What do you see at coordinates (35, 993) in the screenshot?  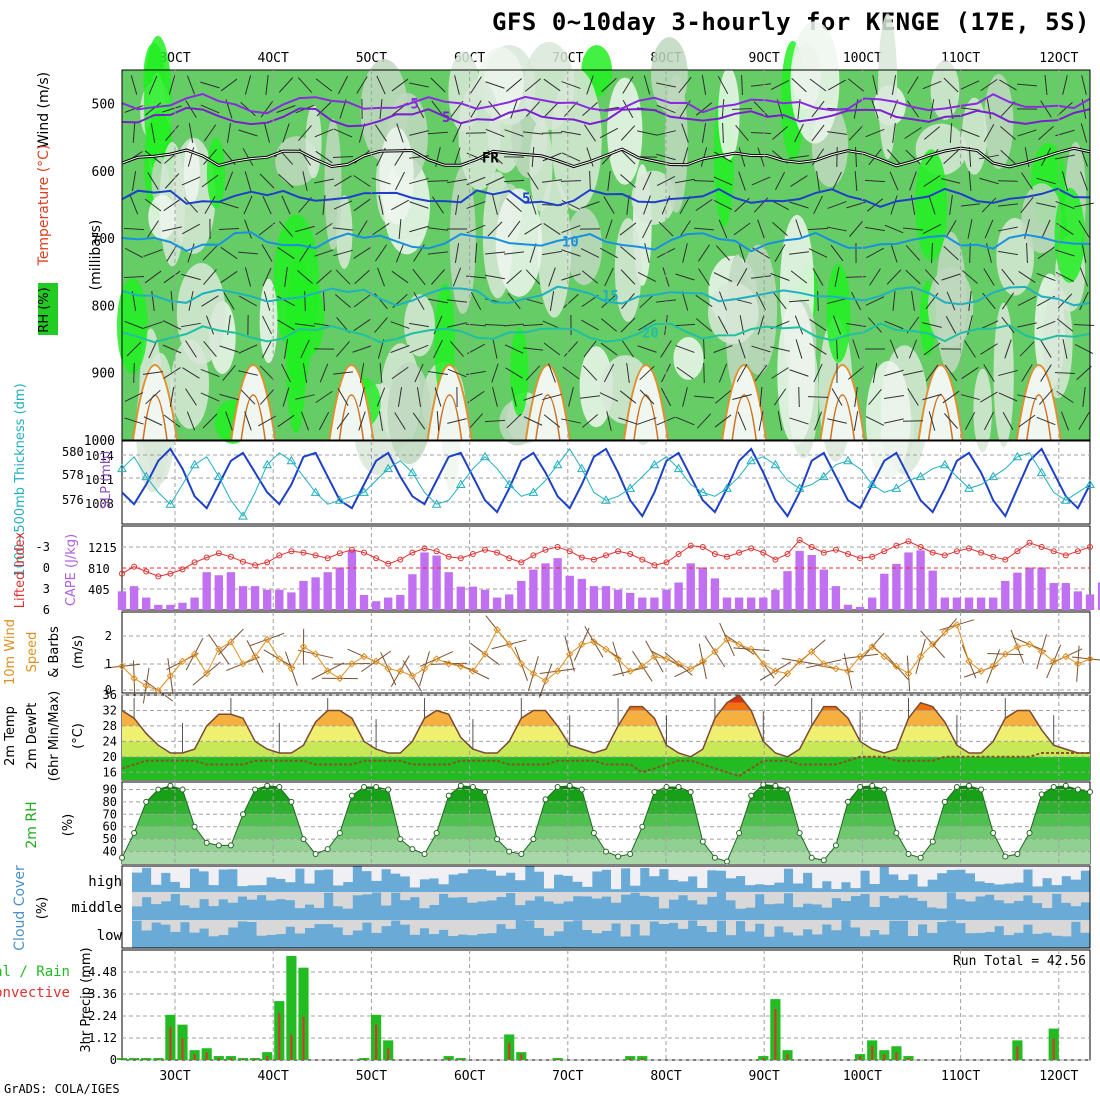 I see `ylabel-convective: Convective` at bounding box center [35, 993].